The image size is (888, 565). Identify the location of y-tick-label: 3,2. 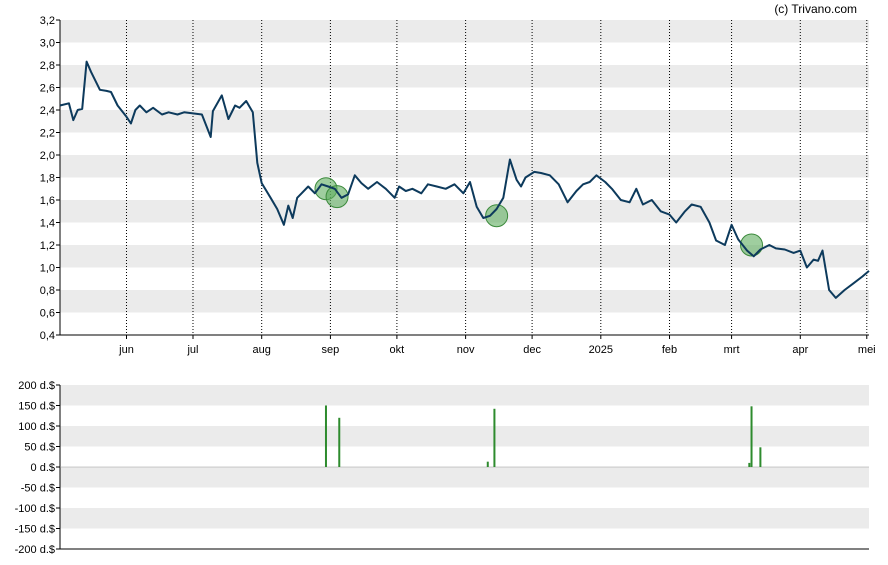
(47, 21).